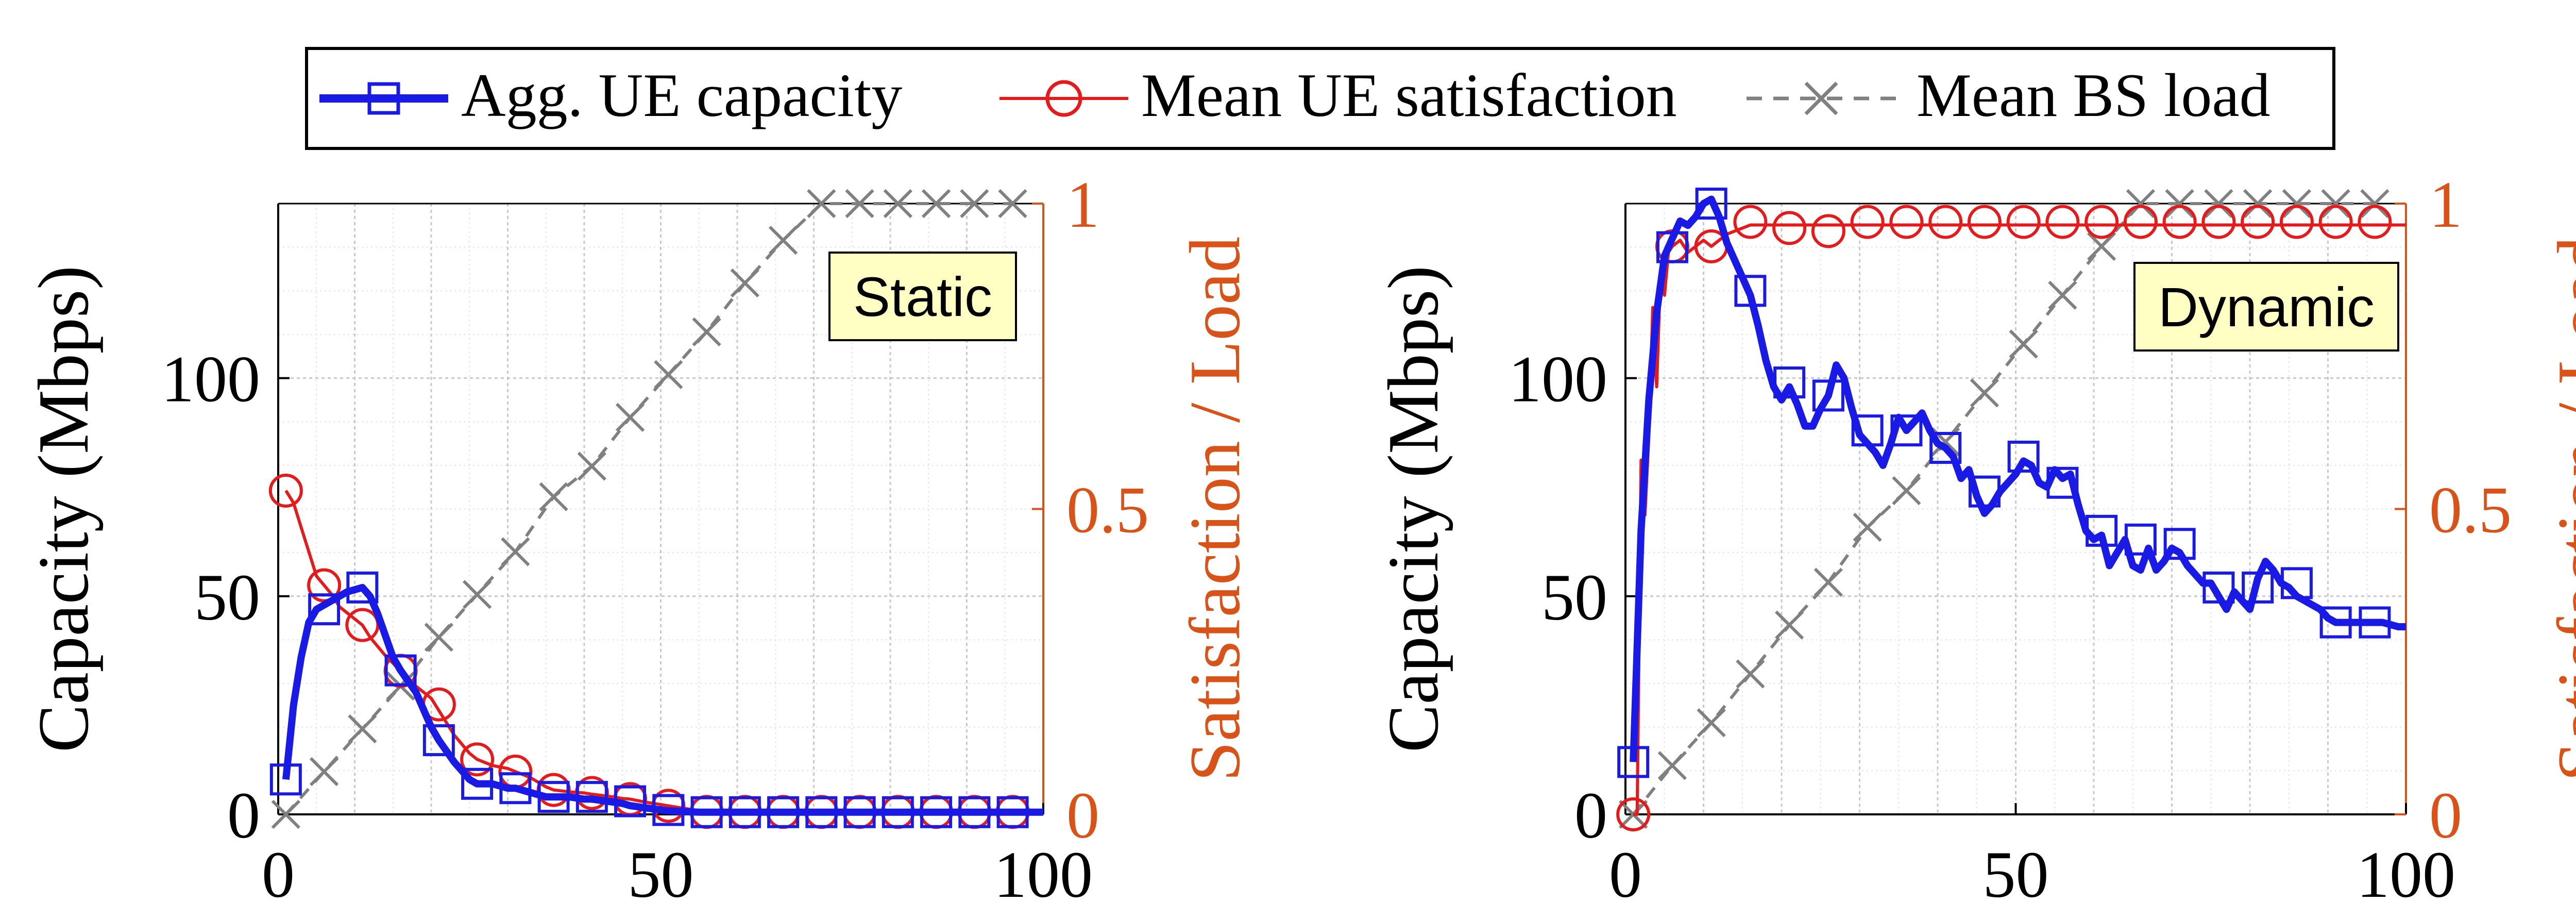 The width and height of the screenshot is (2576, 919). I want to click on y-right-axis-title: Satisfaction / Load, so click(2559, 509).